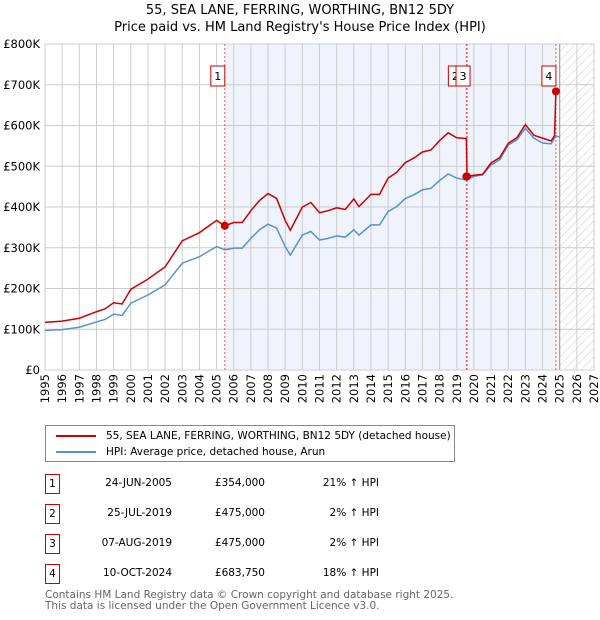 The width and height of the screenshot is (600, 620). Describe the element at coordinates (371, 388) in the screenshot. I see `x-tick-label: 2014` at that location.